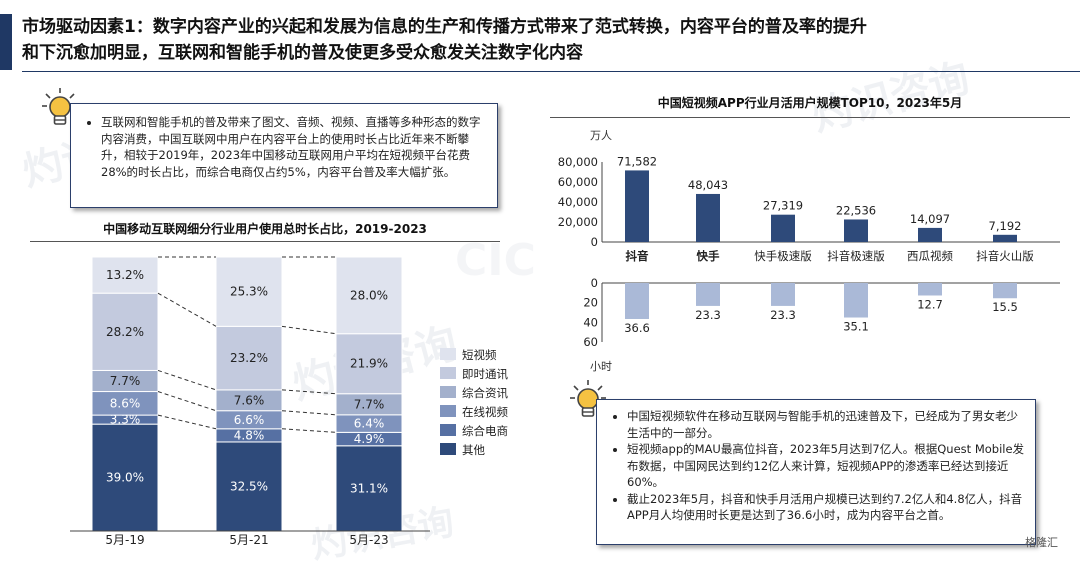  I want to click on page-title-line2: 和下沉愈加明显，互联网和智能手机的普及使更多受众愈发关注数字化内容, so click(302, 53).